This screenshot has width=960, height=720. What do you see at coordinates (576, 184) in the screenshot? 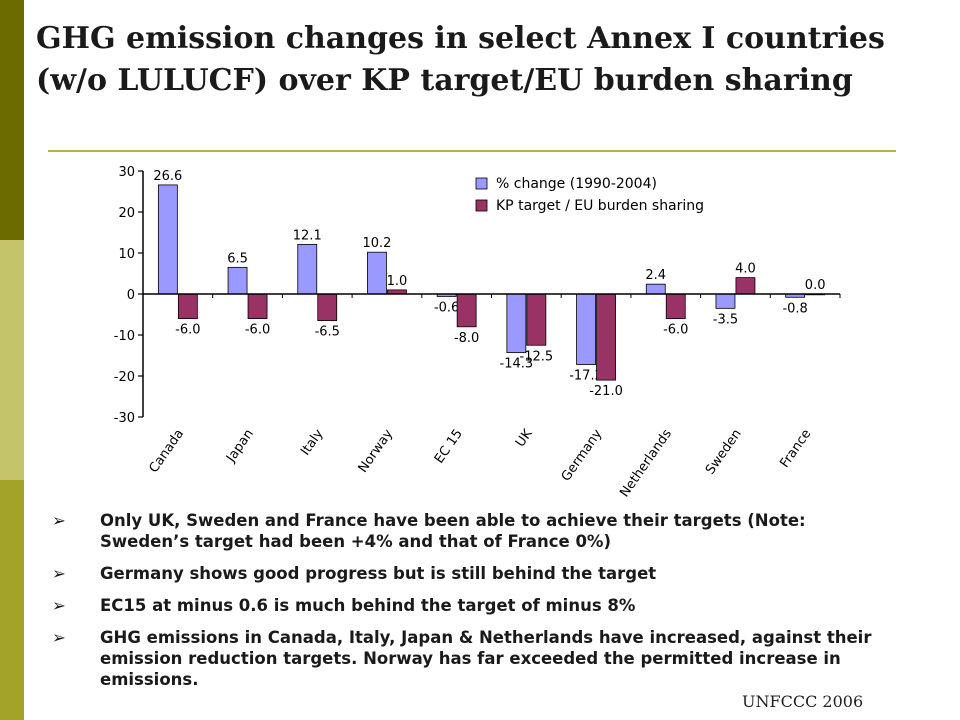
I see `legend-label: % change (1990-2004)` at bounding box center [576, 184].